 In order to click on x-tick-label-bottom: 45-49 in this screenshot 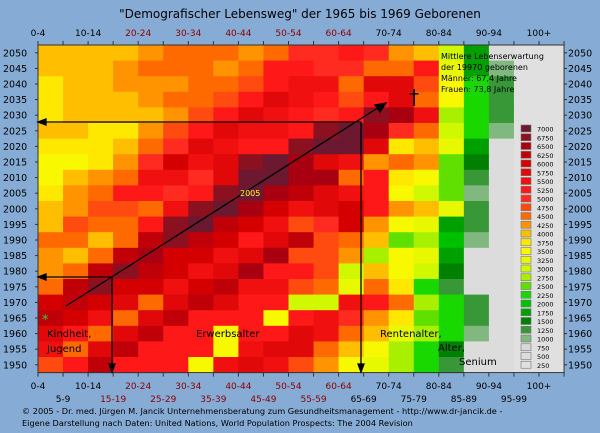, I will do `click(263, 400)`.